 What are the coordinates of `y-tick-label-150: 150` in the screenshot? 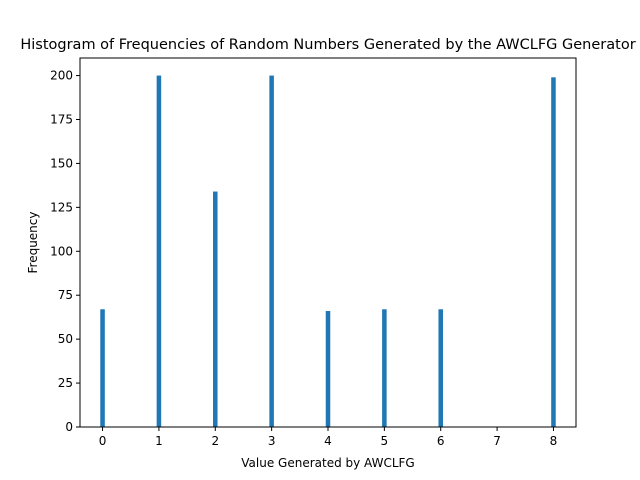 It's located at (61, 163).